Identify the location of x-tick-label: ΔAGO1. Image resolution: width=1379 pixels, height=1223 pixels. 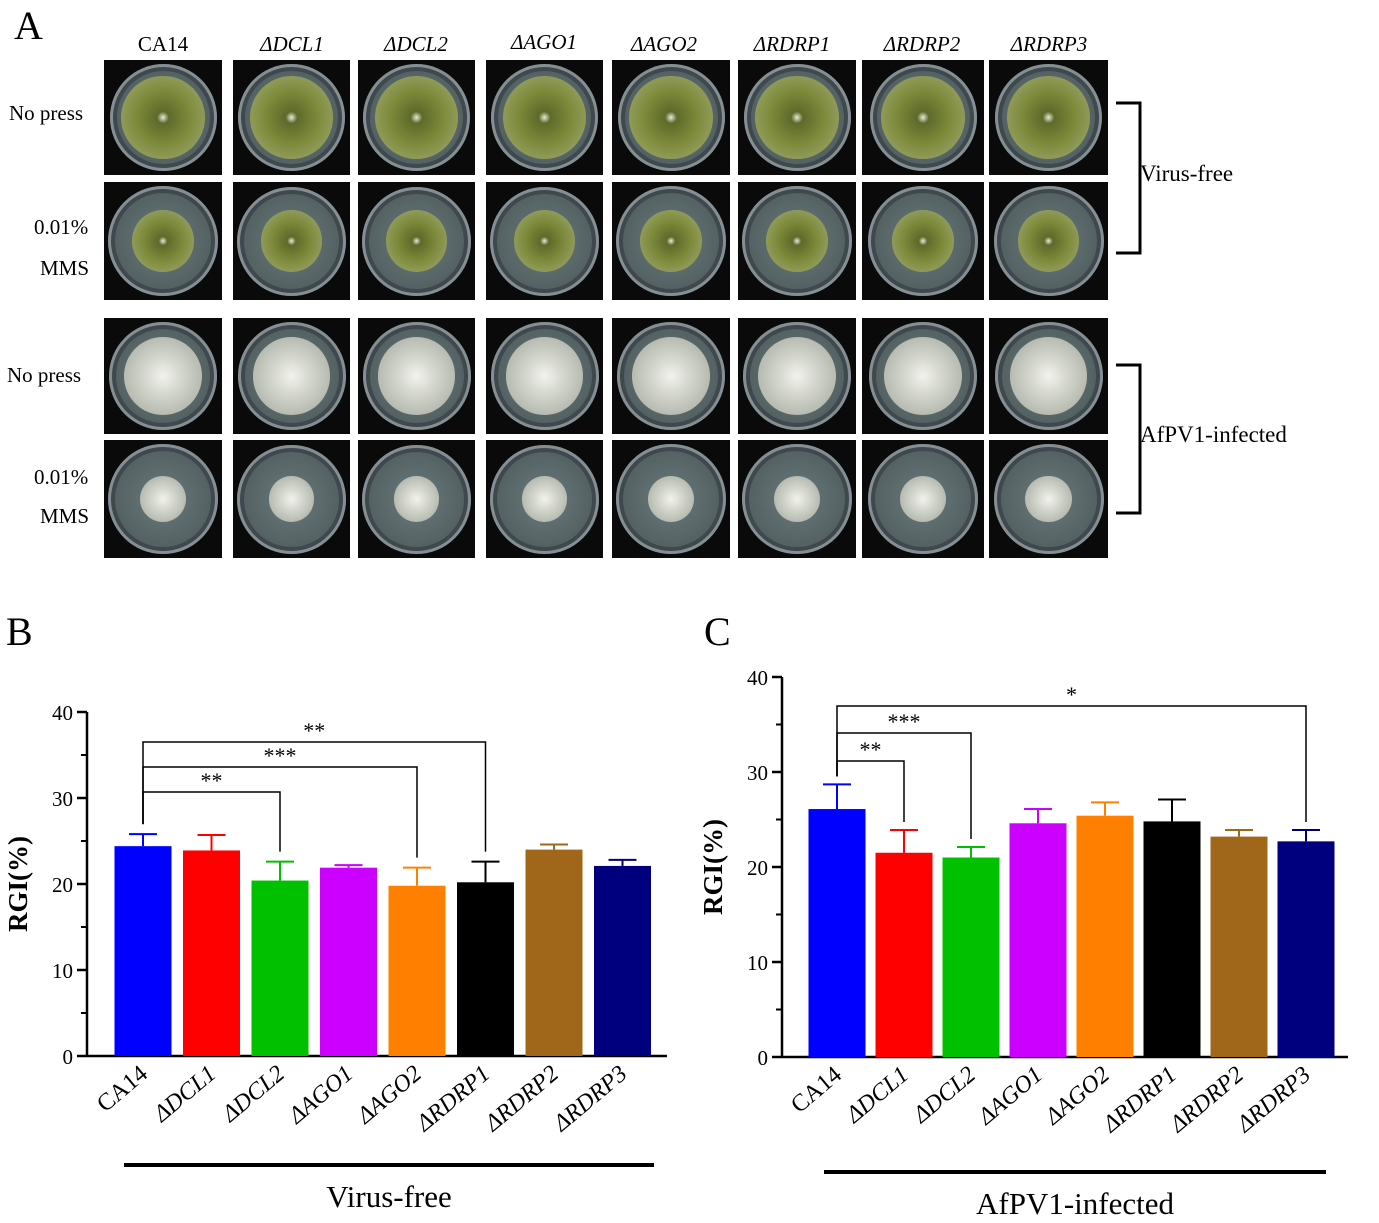
(320, 1095).